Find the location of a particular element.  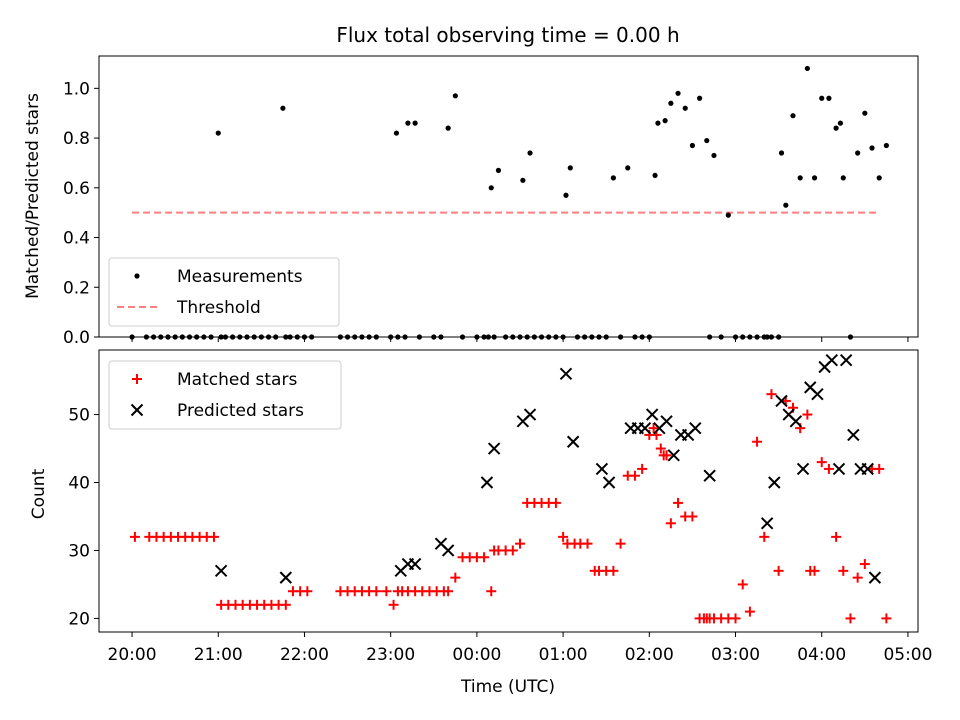

x-axis-label: Time (UTC) is located at coordinates (507, 687).